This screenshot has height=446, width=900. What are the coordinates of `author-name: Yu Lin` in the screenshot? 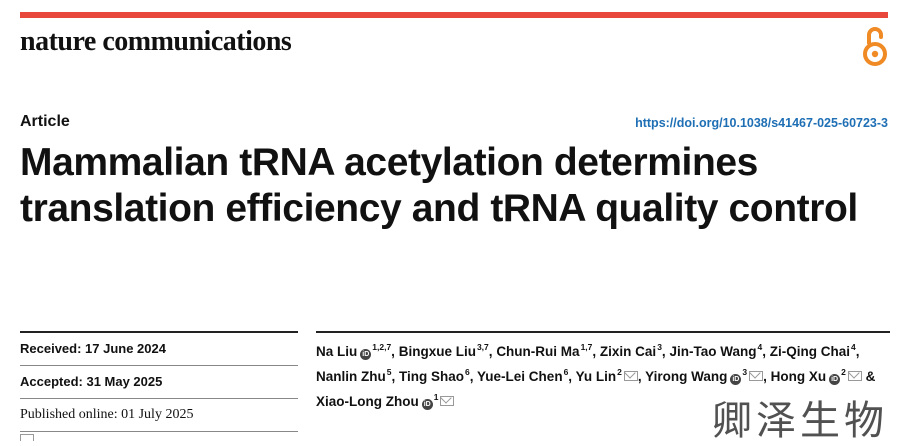 It's located at (596, 376).